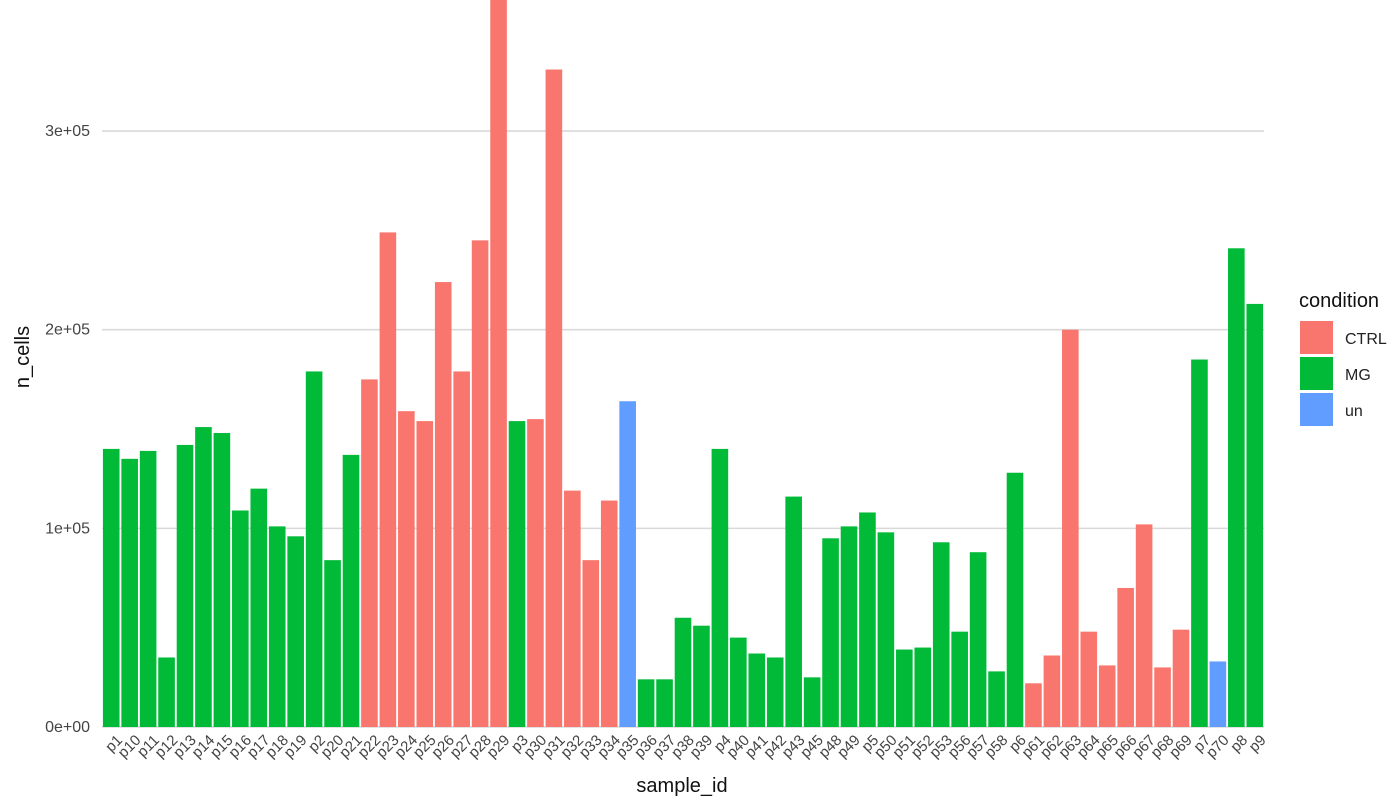  What do you see at coordinates (185, 585) in the screenshot?
I see `bar-p13` at bounding box center [185, 585].